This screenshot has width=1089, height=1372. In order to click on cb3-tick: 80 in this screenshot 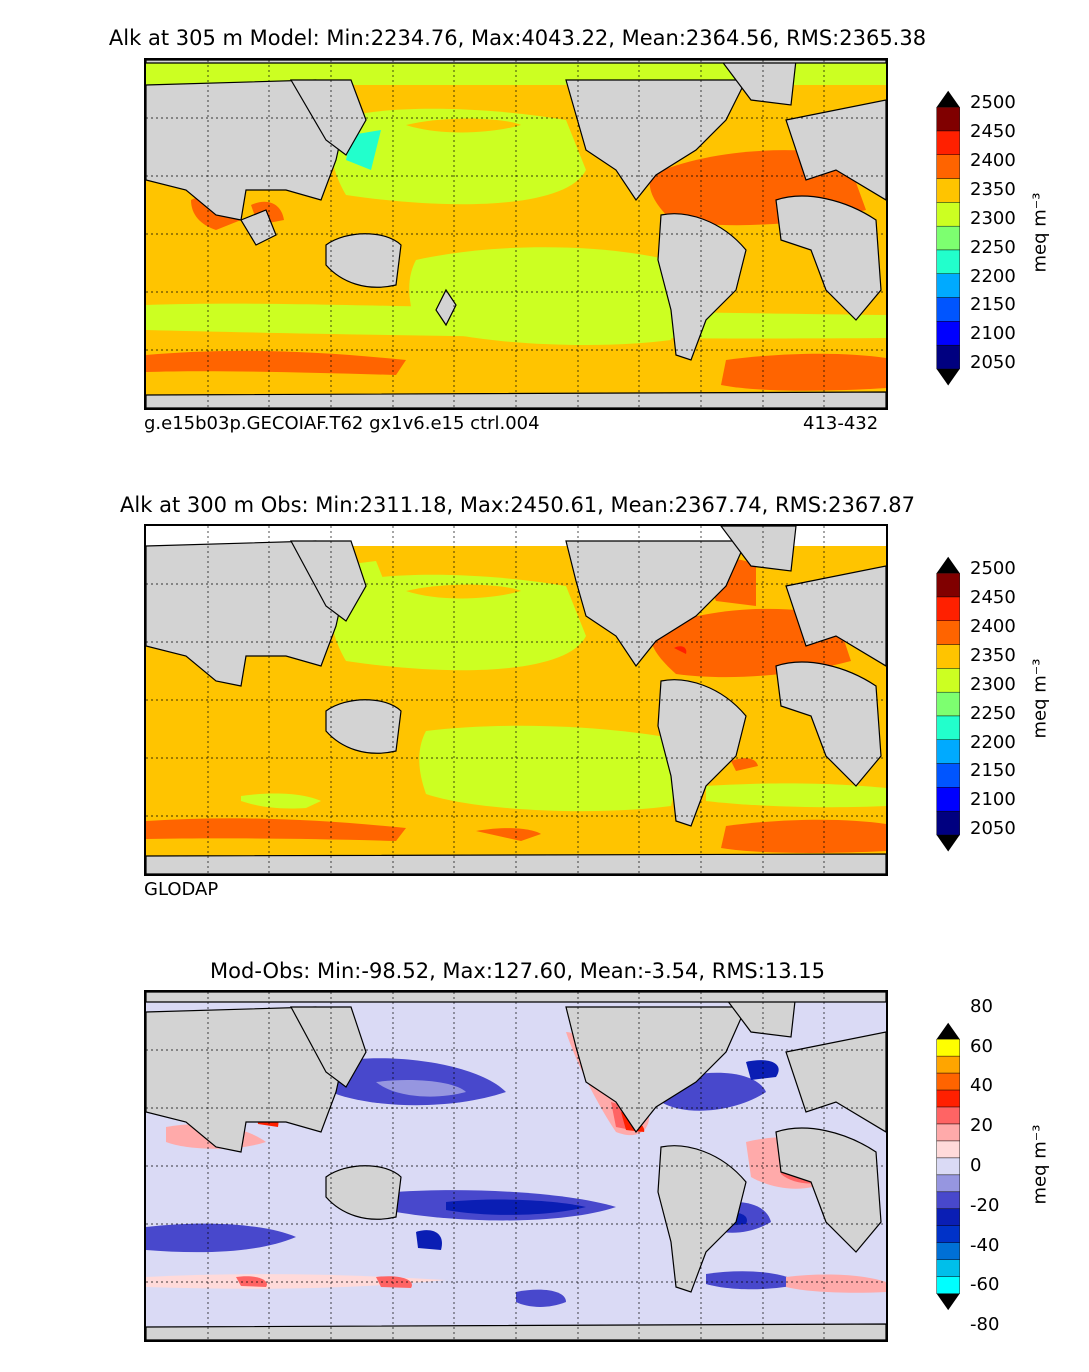, I will do `click(981, 1006)`.